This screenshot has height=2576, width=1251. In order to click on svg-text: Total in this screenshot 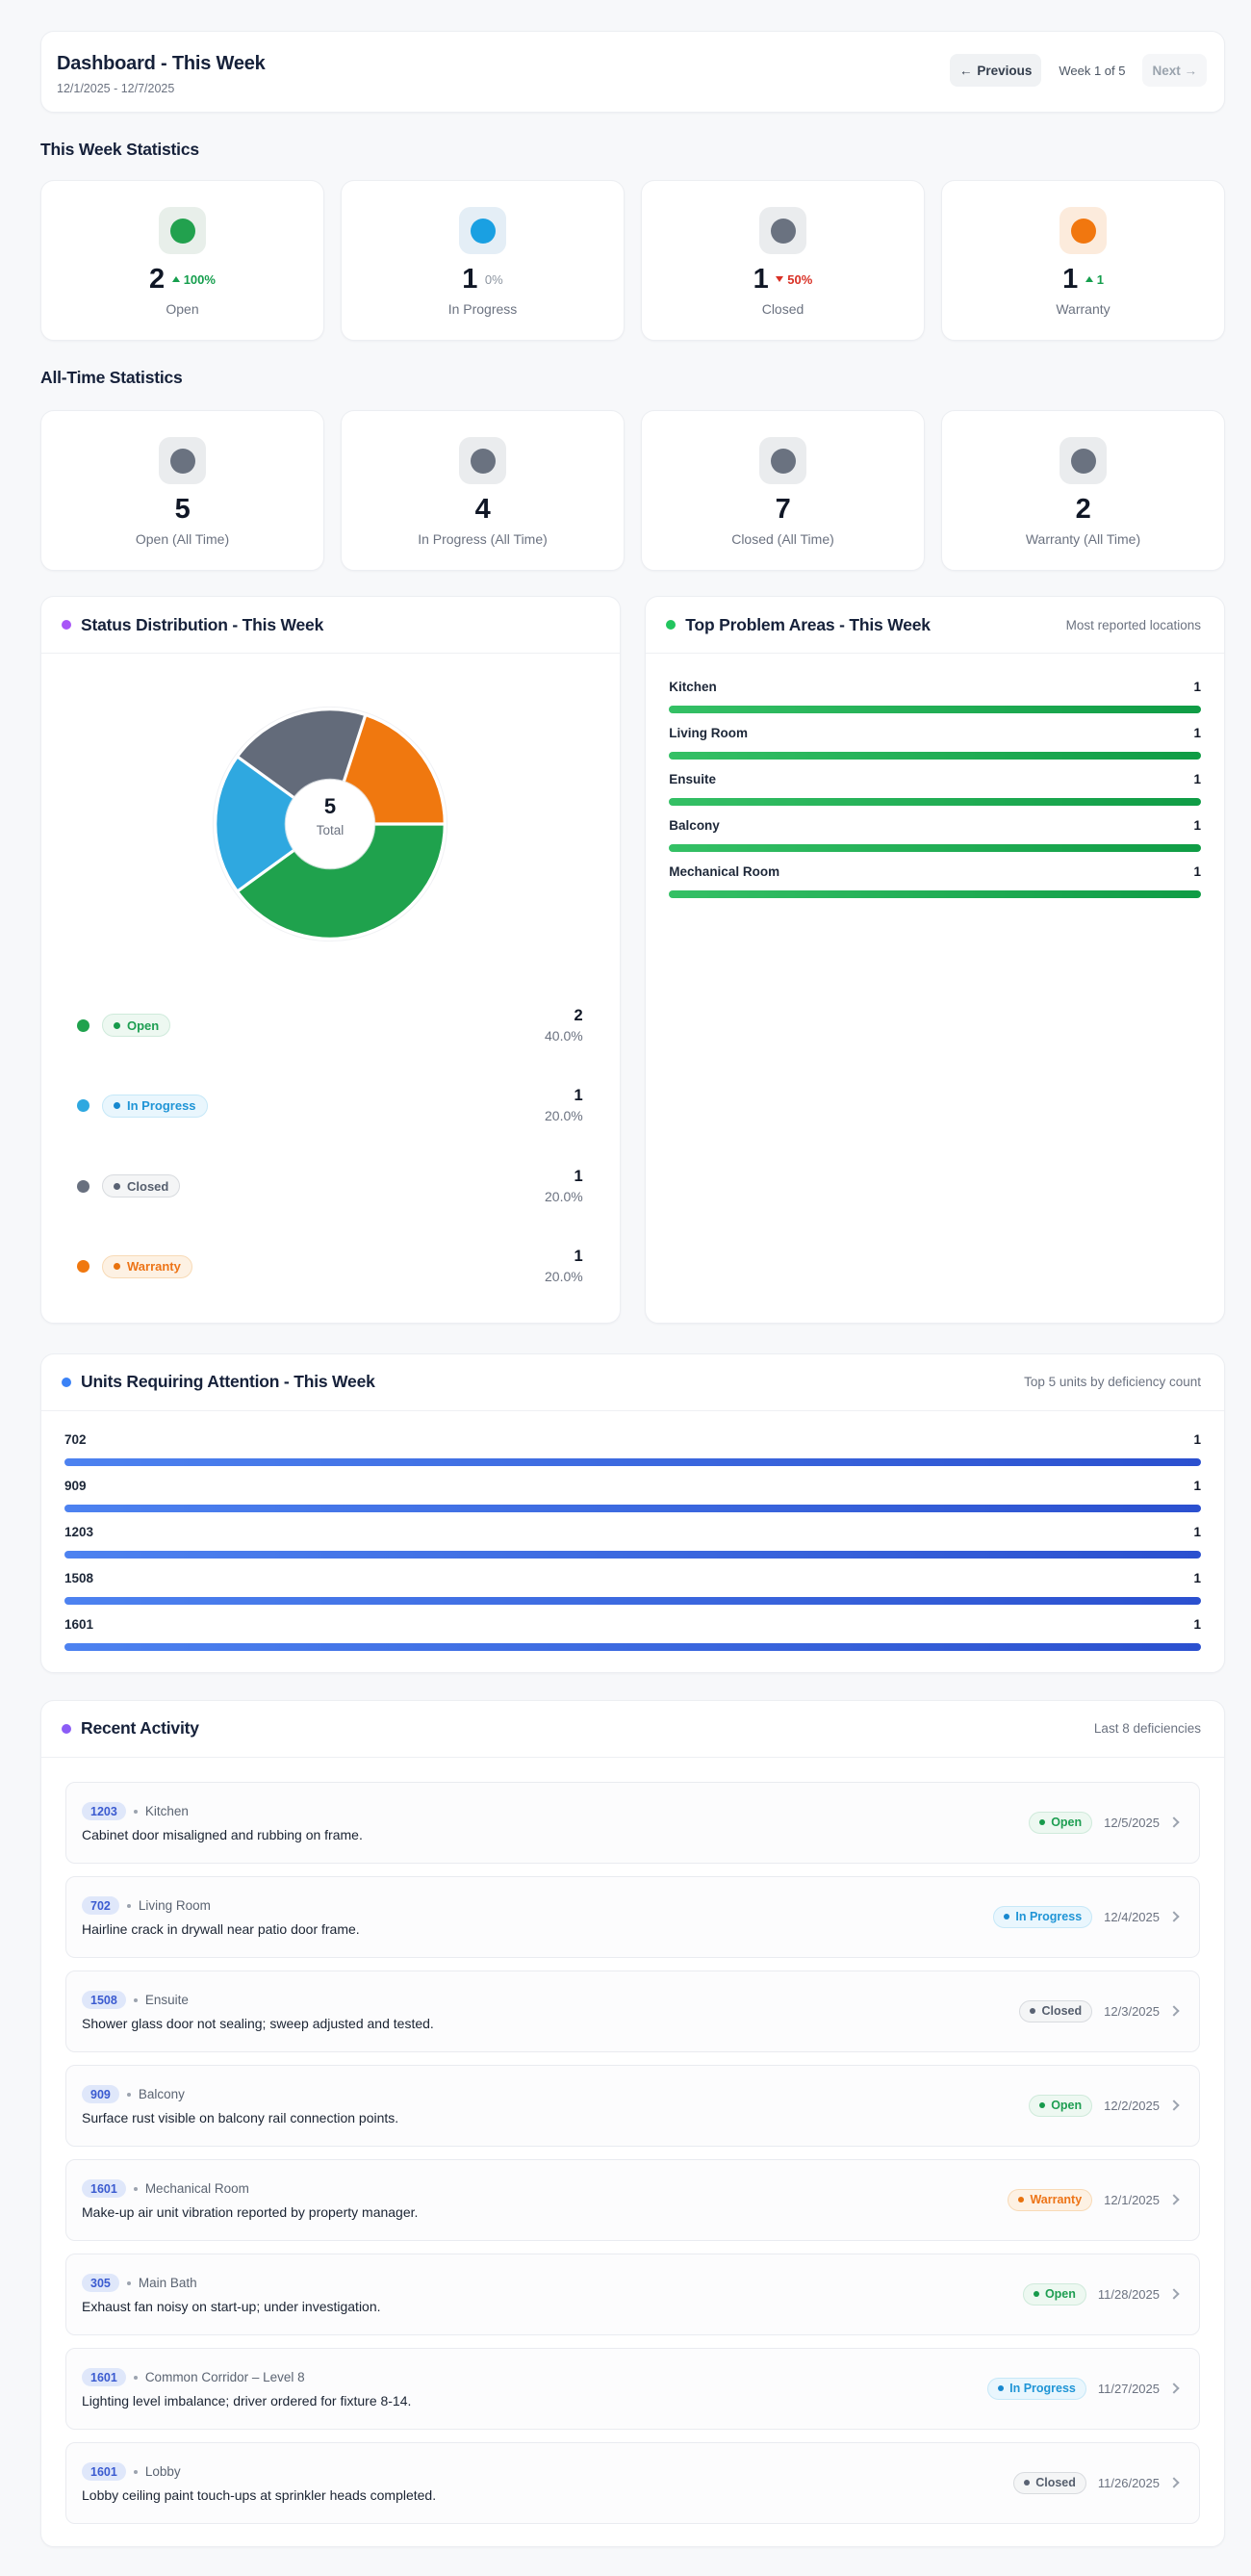, I will do `click(331, 830)`.